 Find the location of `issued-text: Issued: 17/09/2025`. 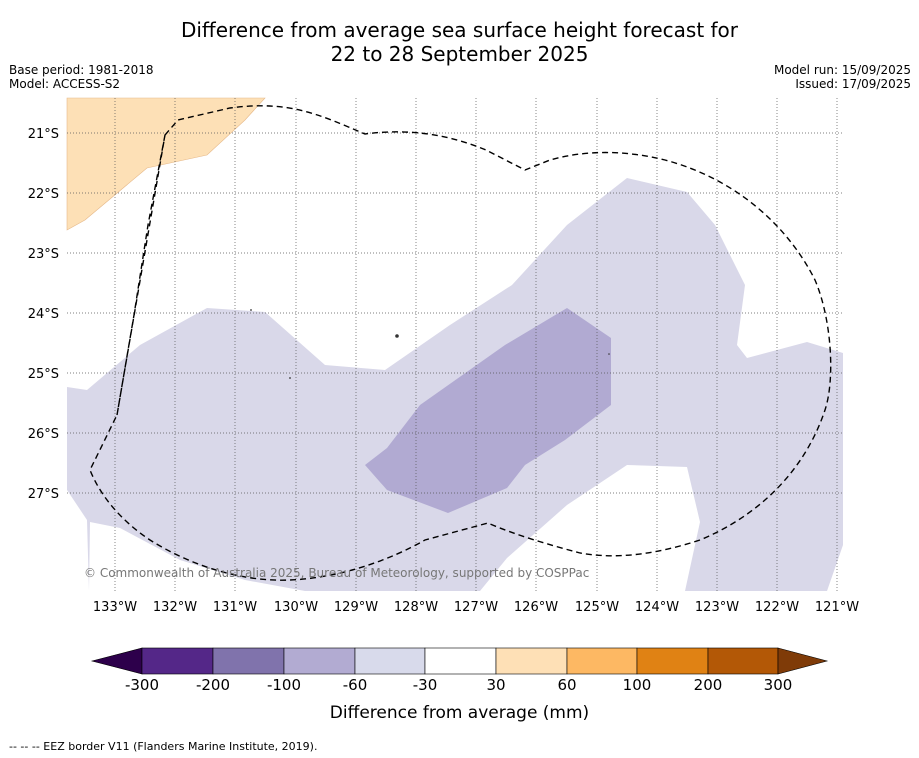

issued-text: Issued: 17/09/2025 is located at coordinates (853, 84).